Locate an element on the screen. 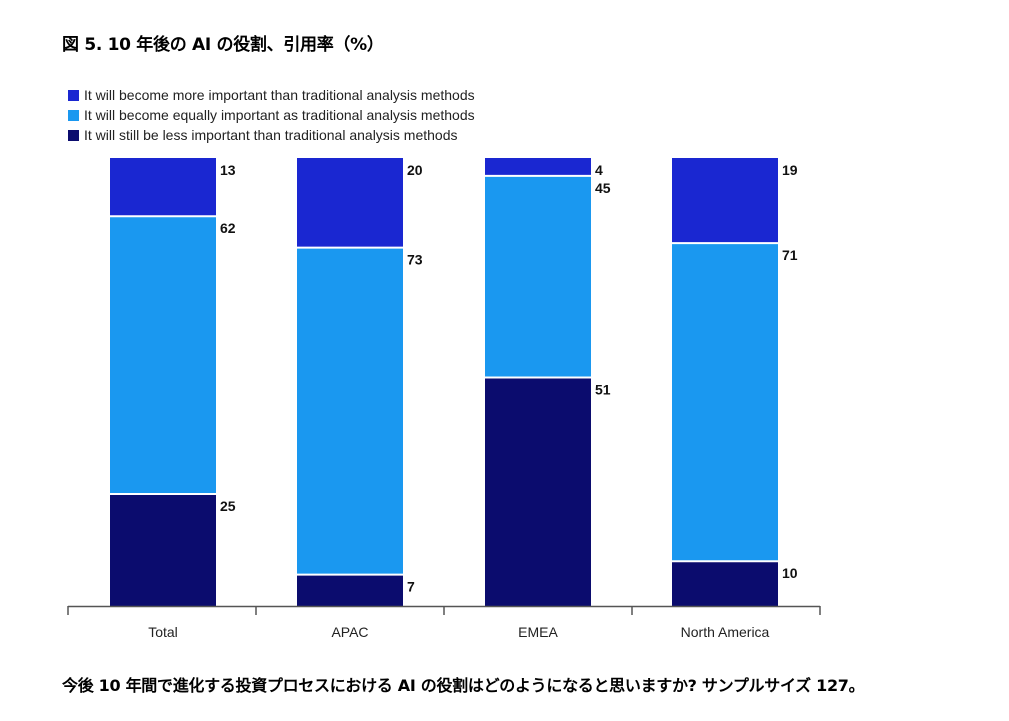 The image size is (1009, 721). bar-total-more is located at coordinates (163, 187).